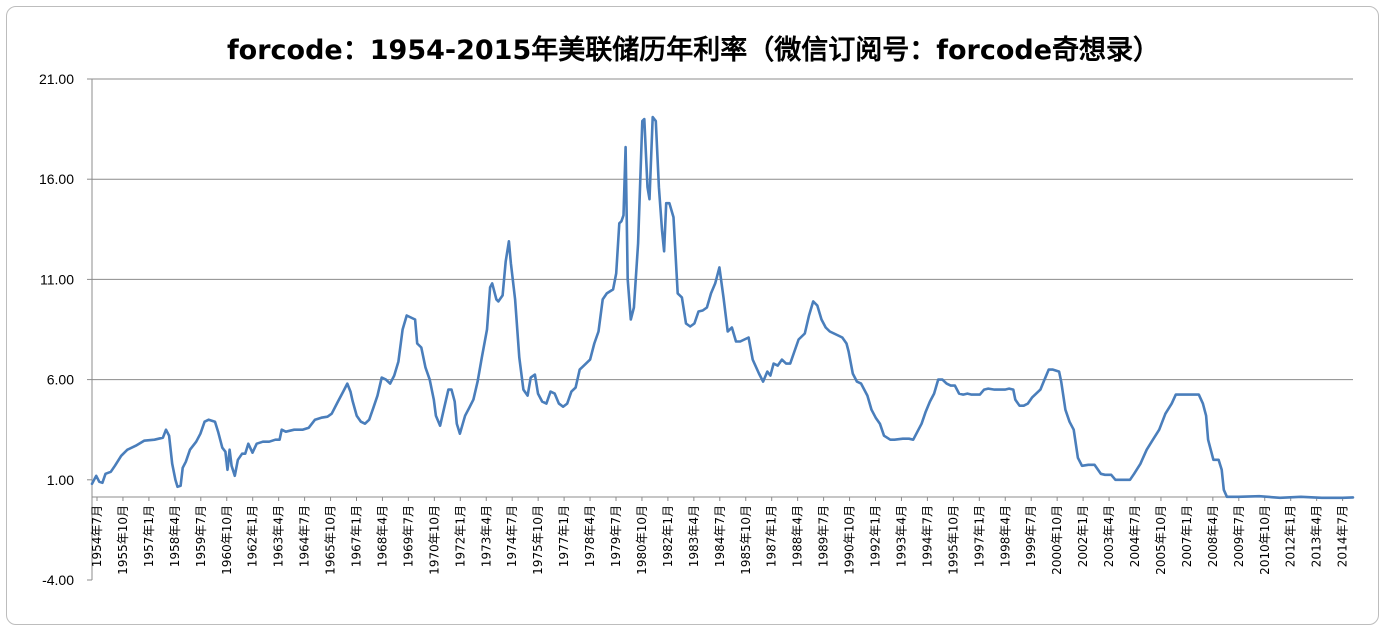  I want to click on y-tick-label: -4.00, so click(58, 580).